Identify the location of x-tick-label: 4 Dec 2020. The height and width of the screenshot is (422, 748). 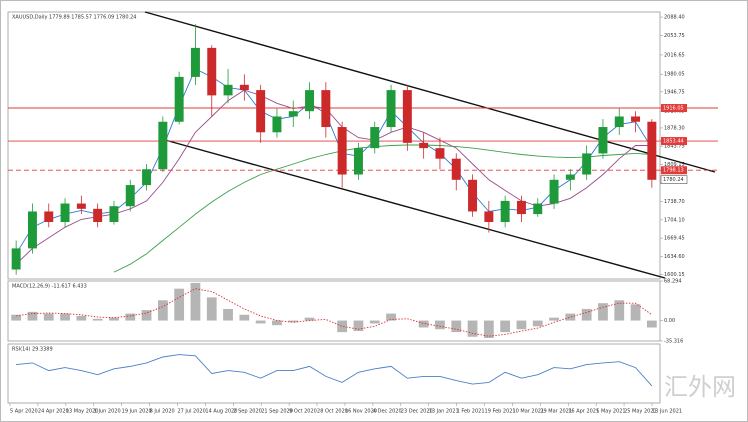
(387, 412).